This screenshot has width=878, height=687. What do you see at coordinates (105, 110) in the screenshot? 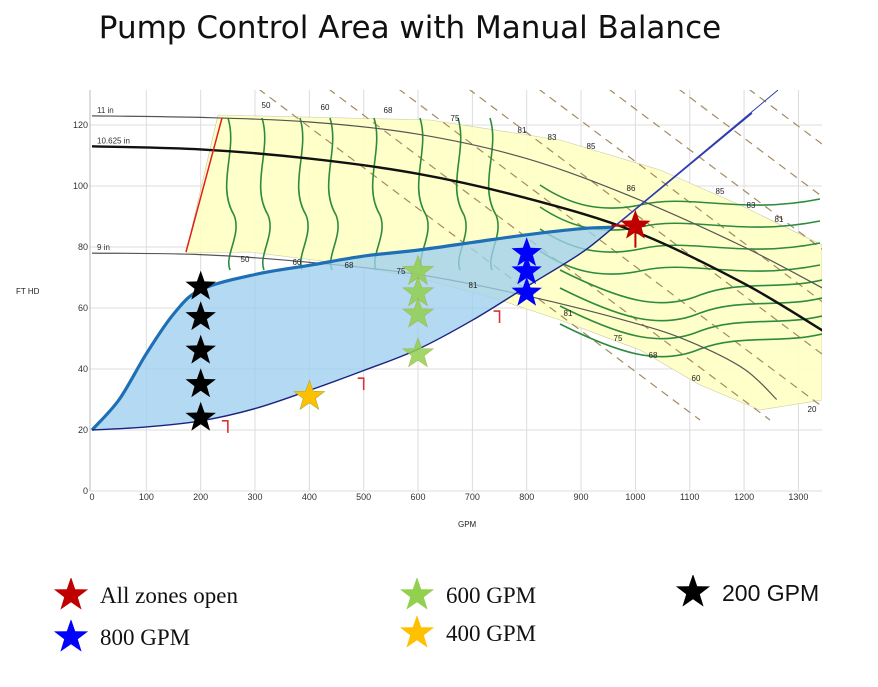
I see `impeller-curve-label: 11 in` at bounding box center [105, 110].